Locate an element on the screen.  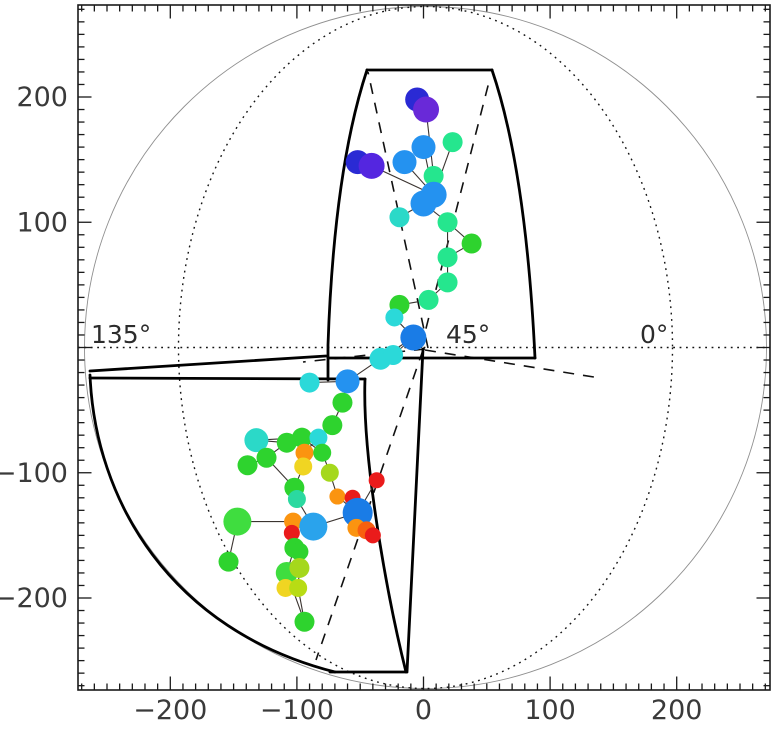
x-axis-tick-label: −100 is located at coordinates (297, 710).